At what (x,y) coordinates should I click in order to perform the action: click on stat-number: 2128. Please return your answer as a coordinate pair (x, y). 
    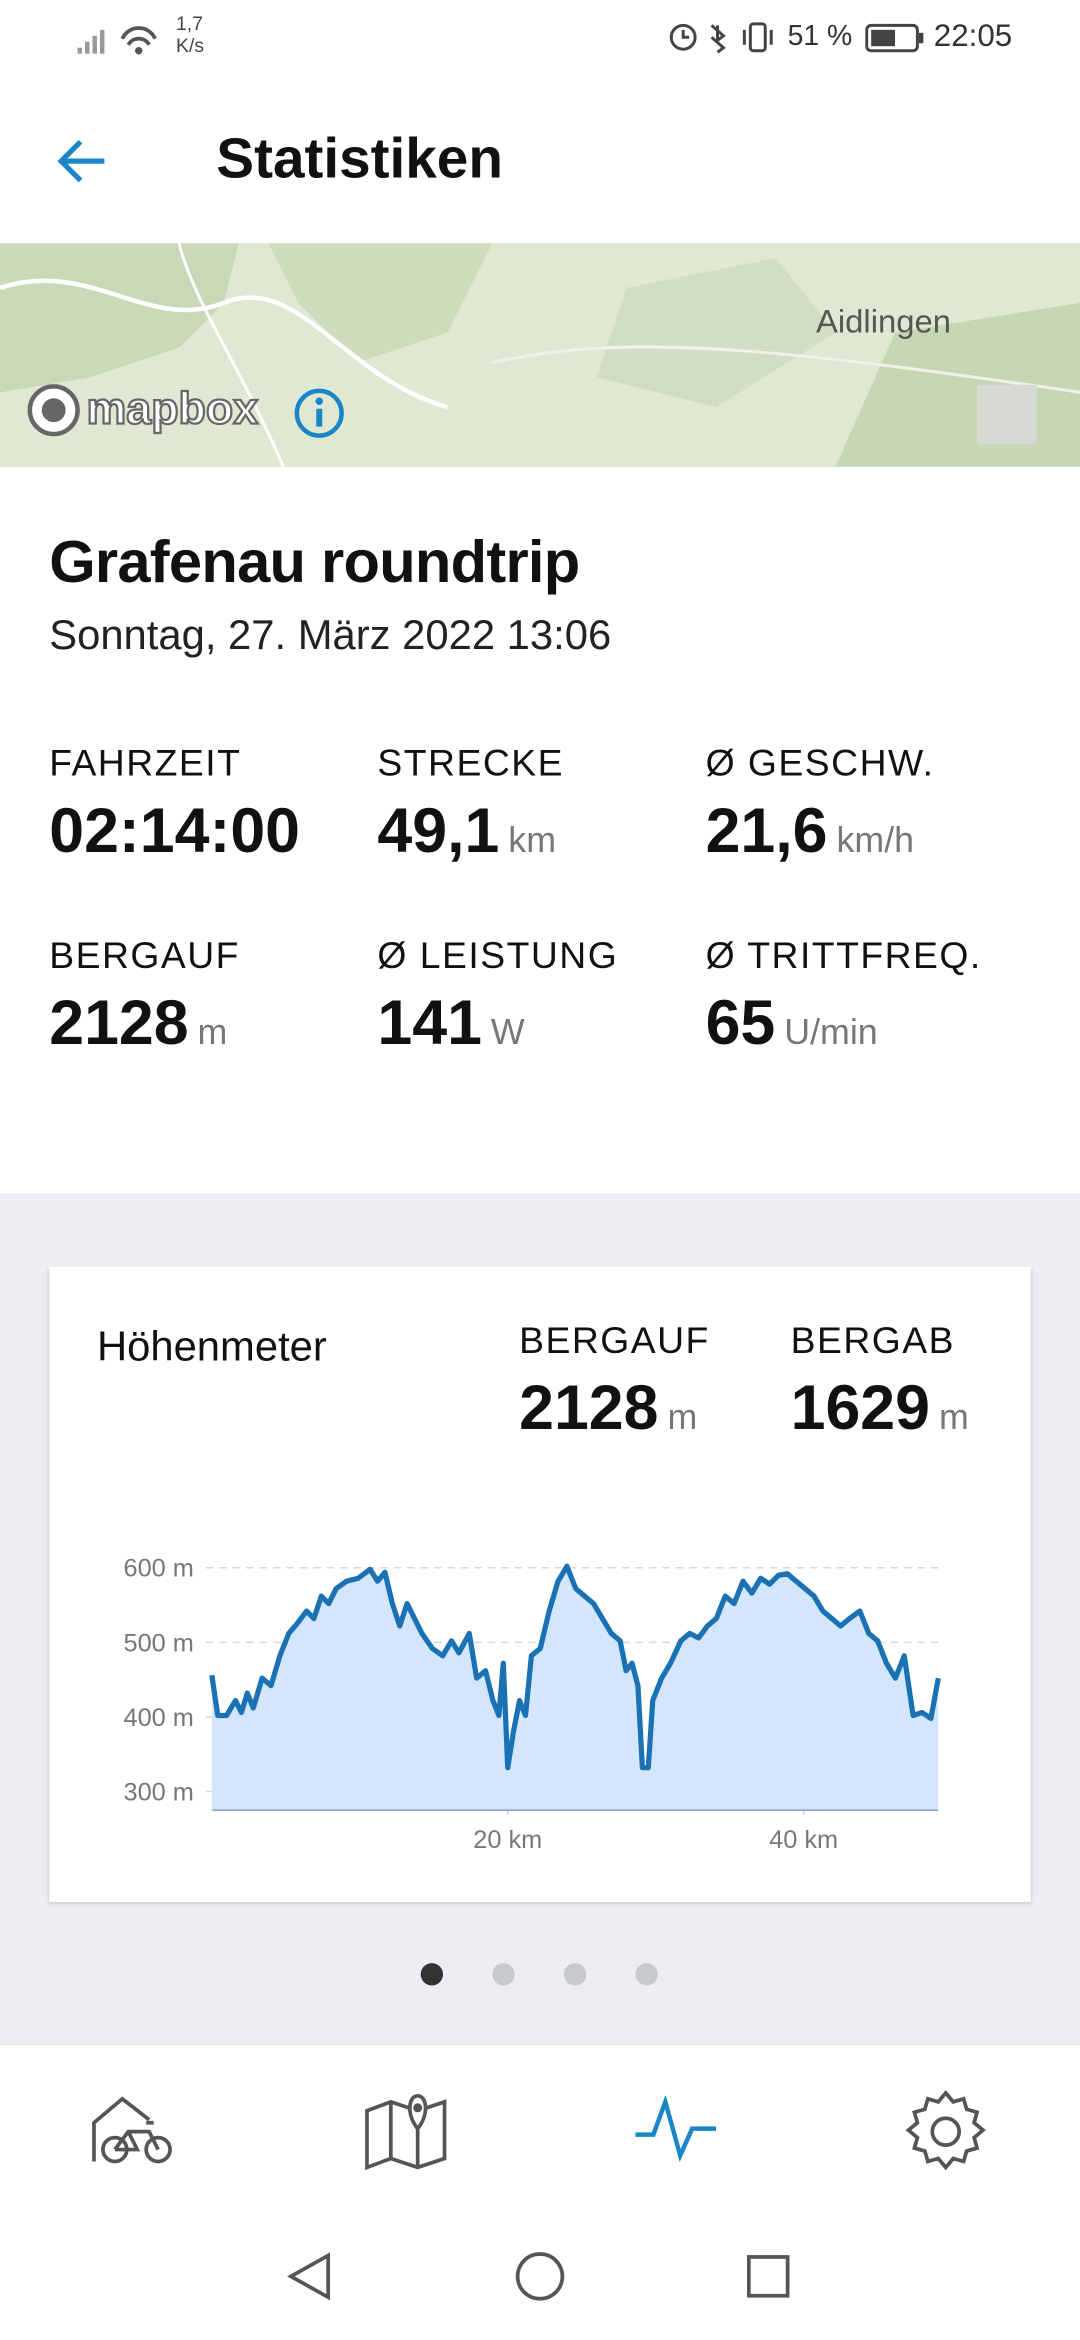
    Looking at the image, I should click on (119, 1022).